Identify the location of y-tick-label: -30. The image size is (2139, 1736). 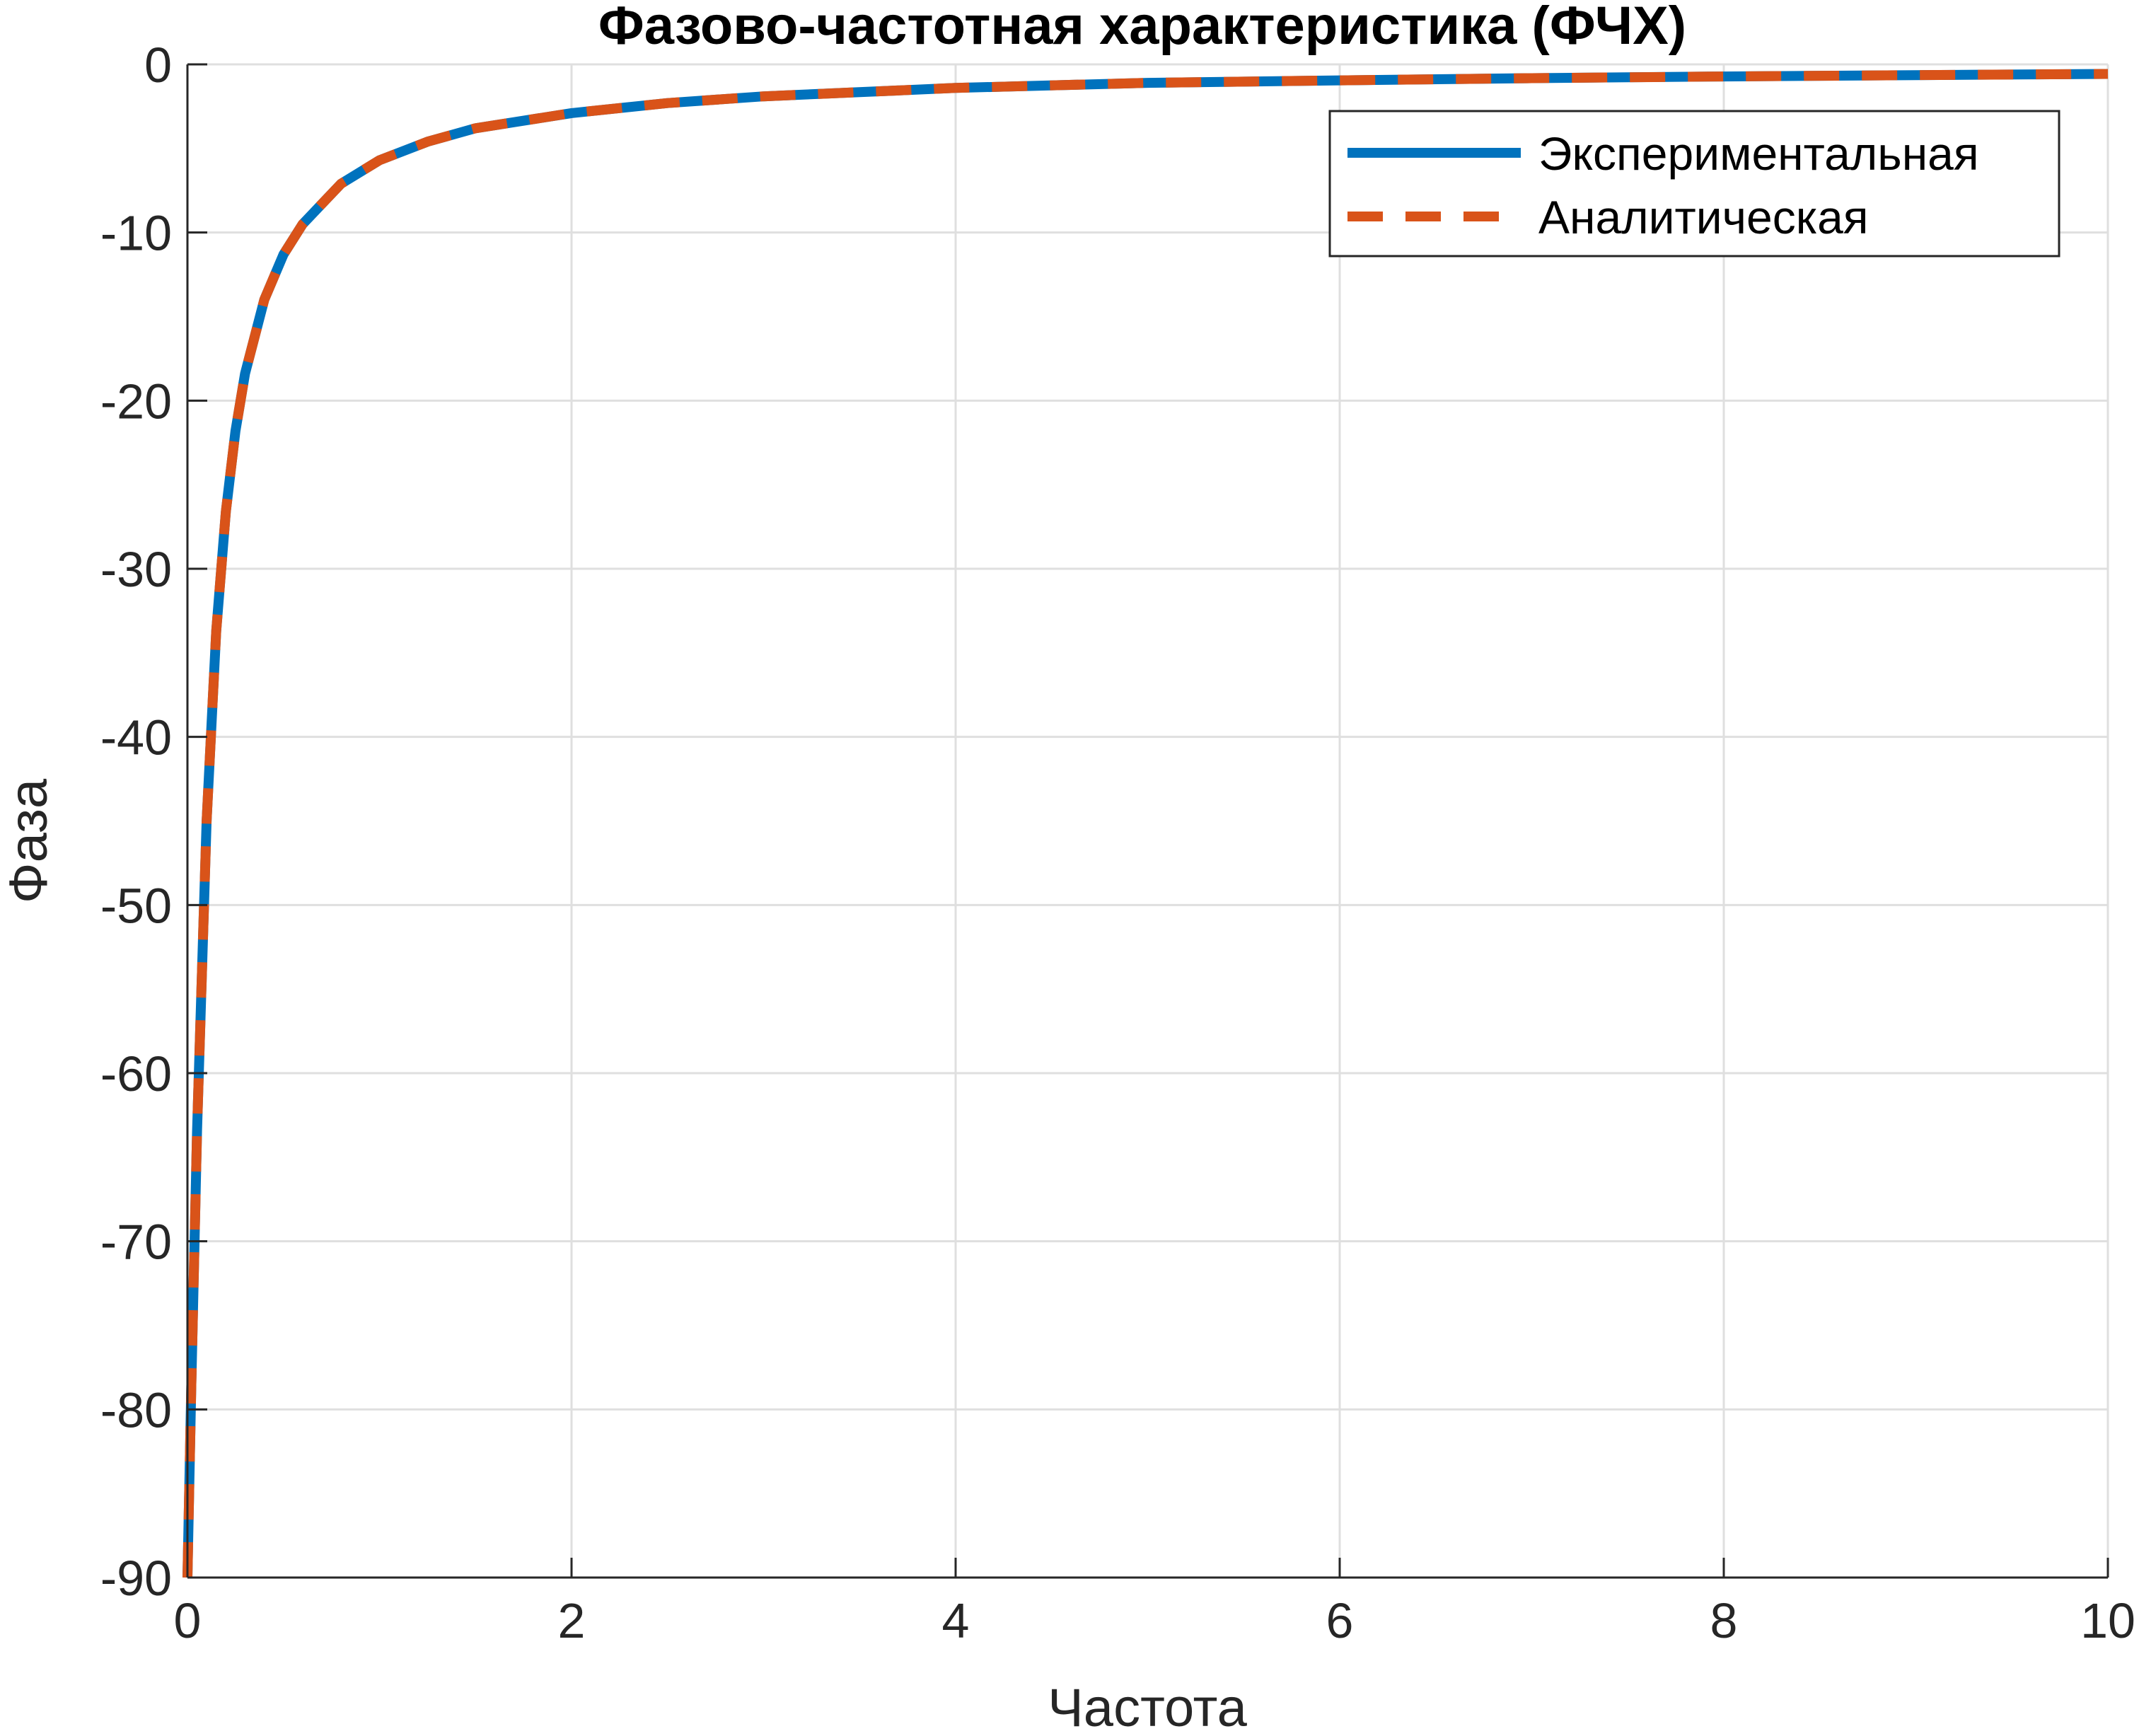
(136, 570).